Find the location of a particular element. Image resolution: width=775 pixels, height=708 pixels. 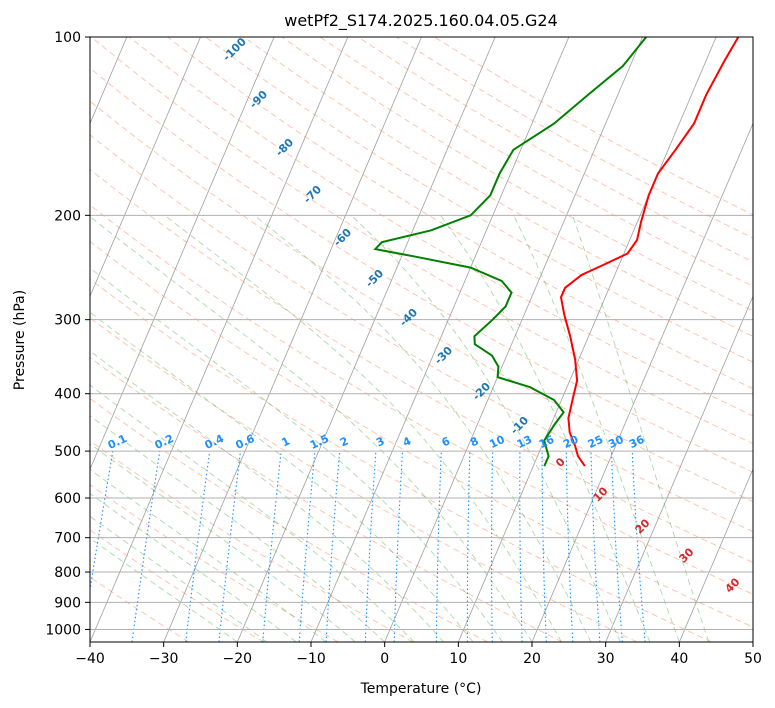

y-tick-label: 500 is located at coordinates (67, 452).